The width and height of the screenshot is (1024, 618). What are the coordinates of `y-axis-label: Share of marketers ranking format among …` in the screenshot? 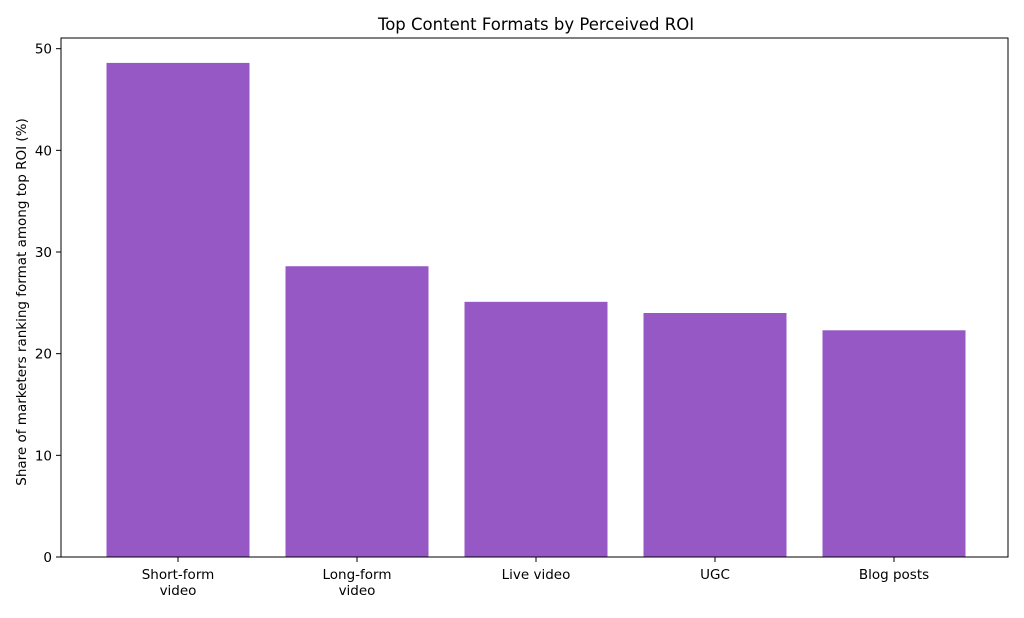 It's located at (22, 302).